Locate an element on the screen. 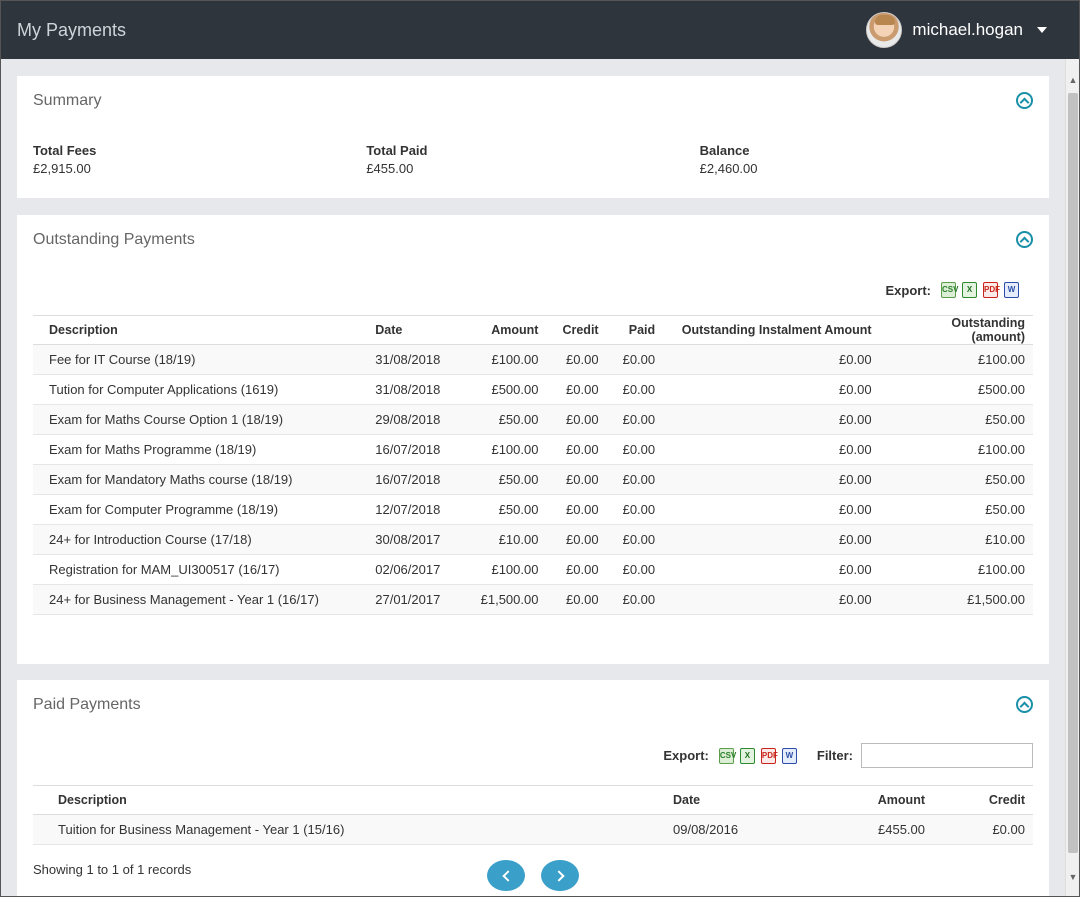 The height and width of the screenshot is (897, 1080). column-header: Outstanding Instalment Amount is located at coordinates (771, 330).